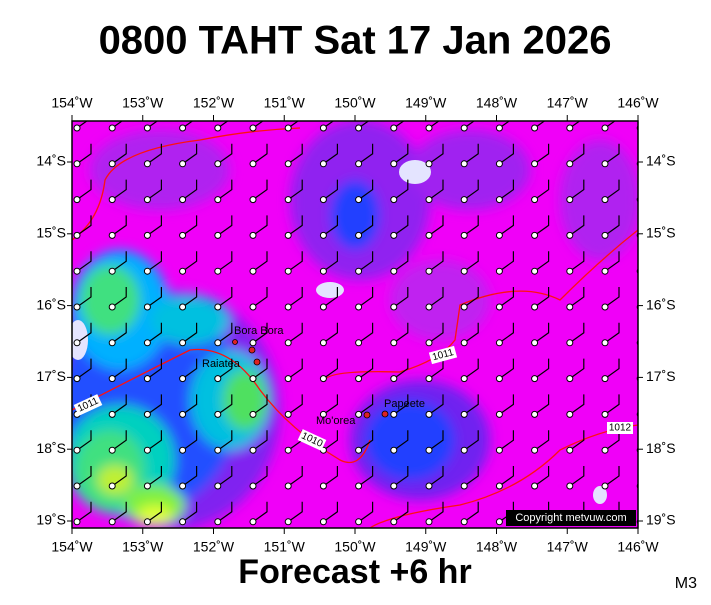 Image resolution: width=711 pixels, height=605 pixels. I want to click on place-label: Bora Bora, so click(259, 331).